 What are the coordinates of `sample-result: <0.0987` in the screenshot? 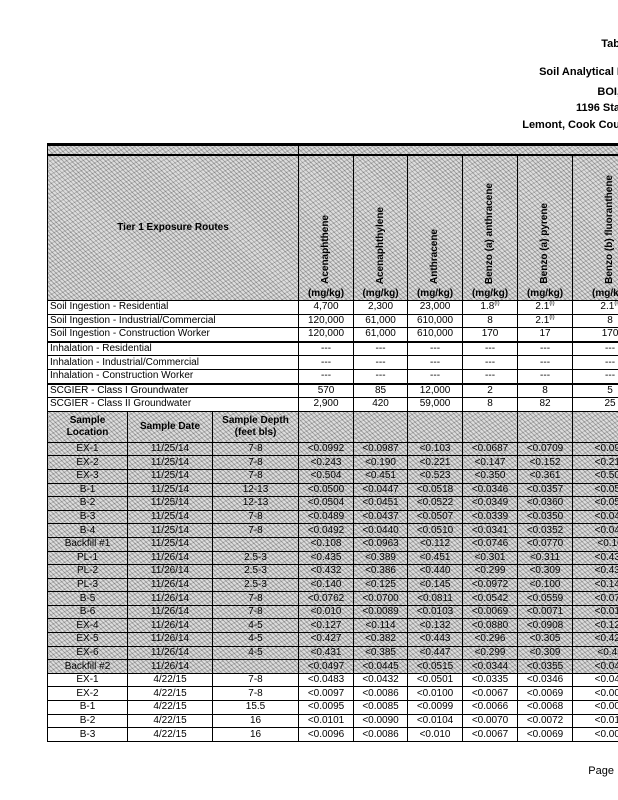 It's located at (381, 449).